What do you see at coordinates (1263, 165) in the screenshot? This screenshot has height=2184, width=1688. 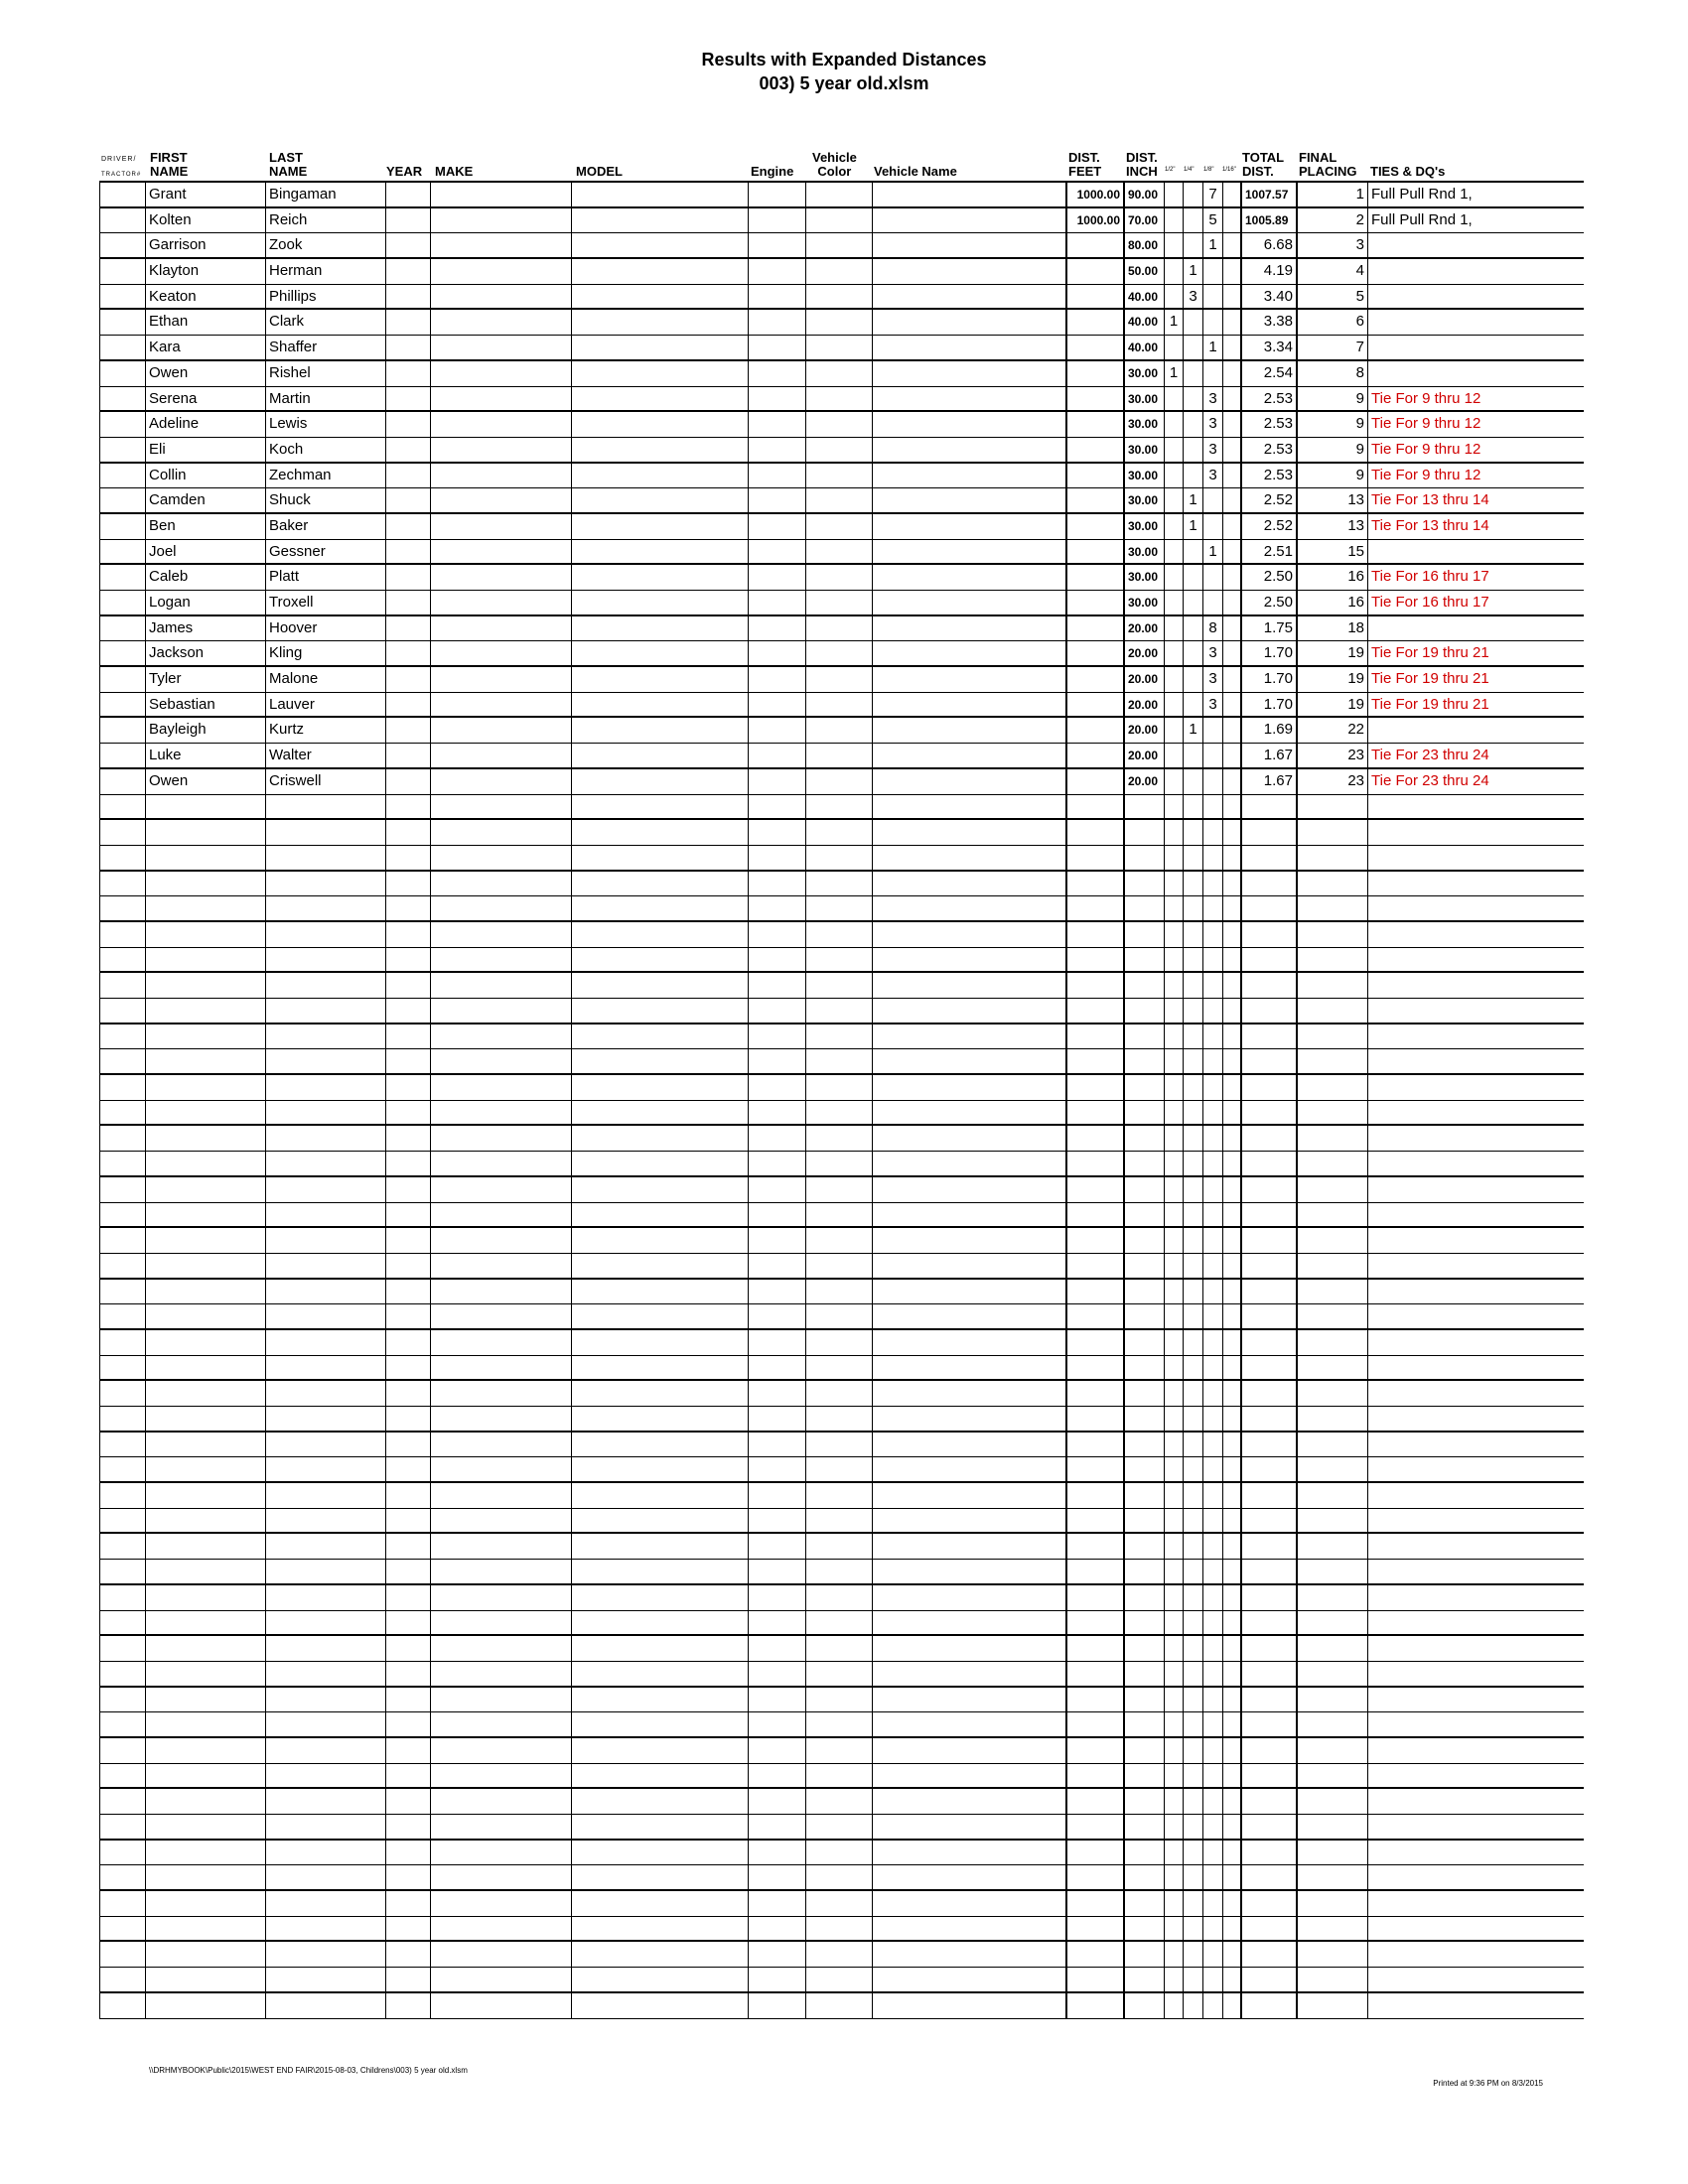 I see `header-total-dist: TOTAL DIST.` at bounding box center [1263, 165].